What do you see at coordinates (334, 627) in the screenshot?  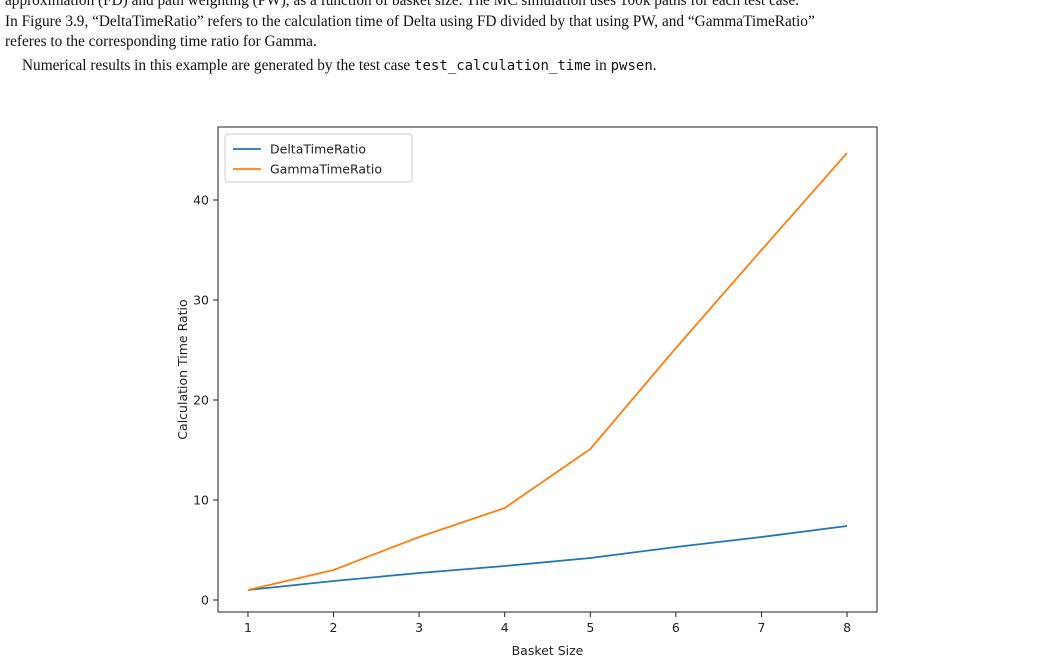 I see `x-tick-label: 2` at bounding box center [334, 627].